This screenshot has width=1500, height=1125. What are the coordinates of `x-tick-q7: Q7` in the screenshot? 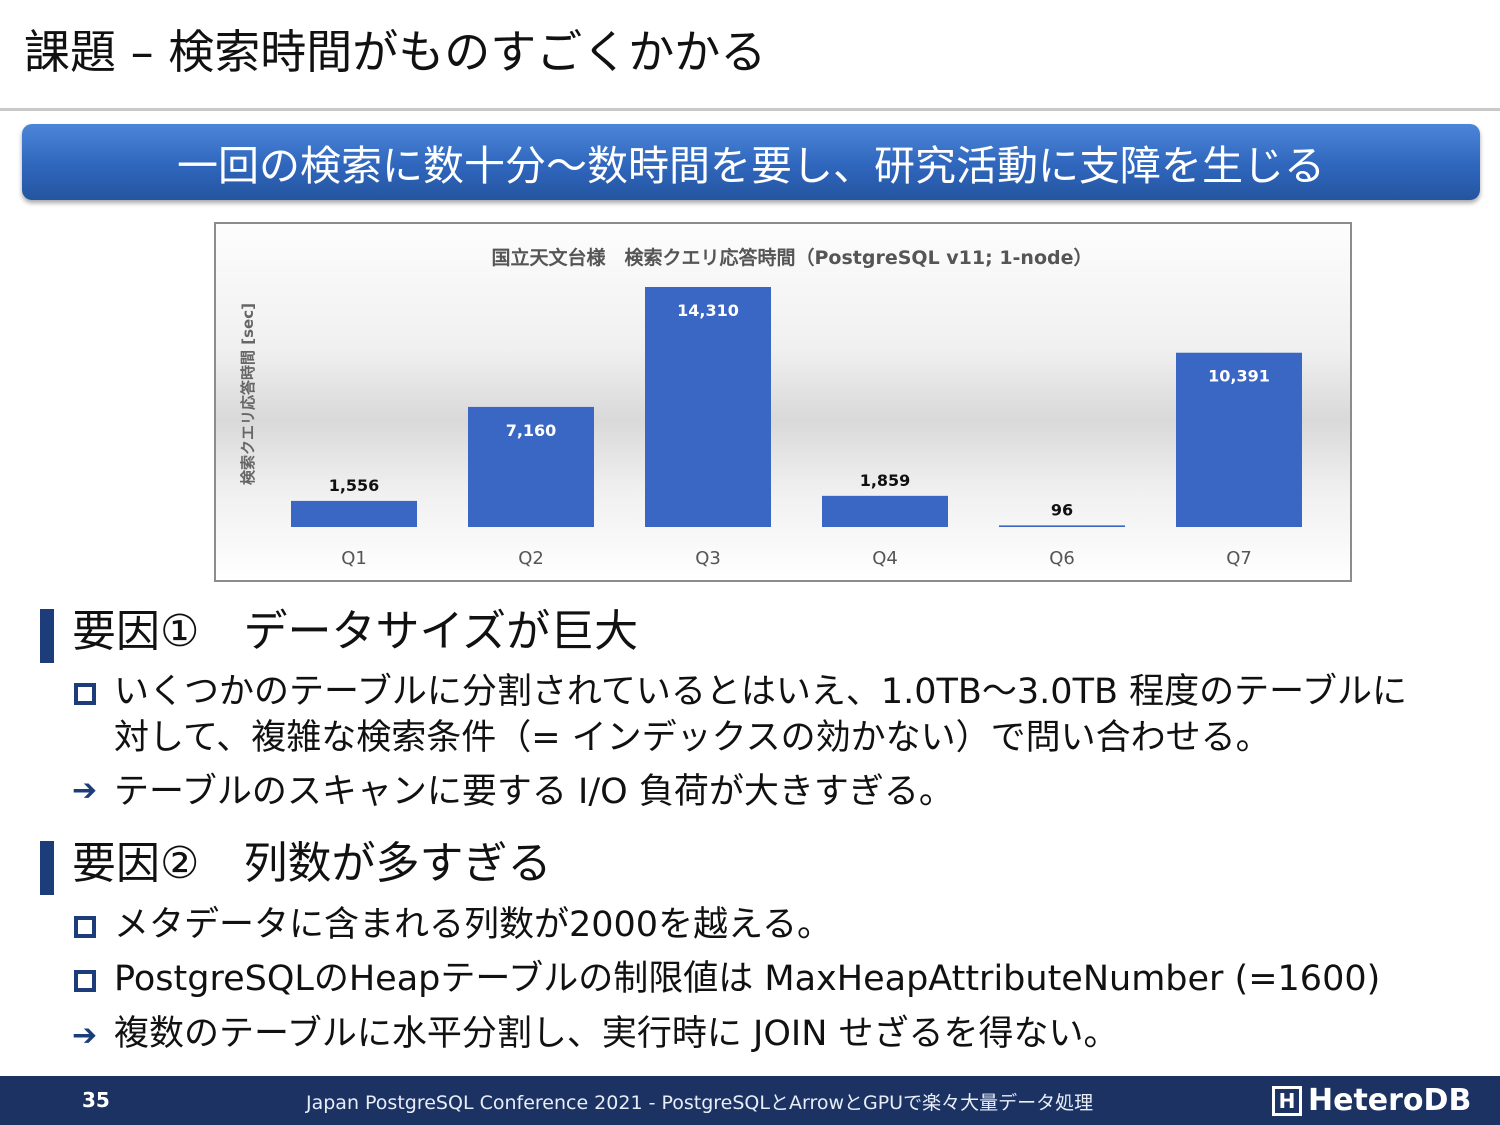 It's located at (1239, 558).